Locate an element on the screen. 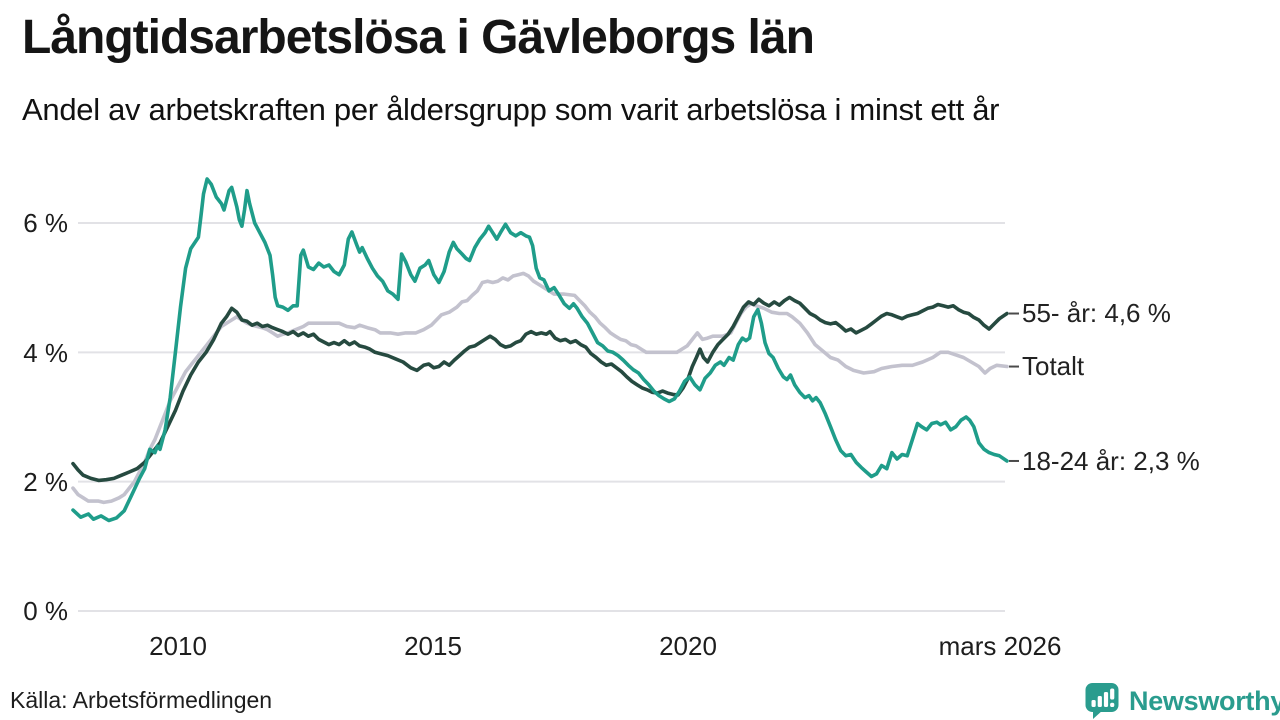 Image resolution: width=1280 pixels, height=720 pixels. source-note: Källa: Arbetsförmedlingen is located at coordinates (141, 700).